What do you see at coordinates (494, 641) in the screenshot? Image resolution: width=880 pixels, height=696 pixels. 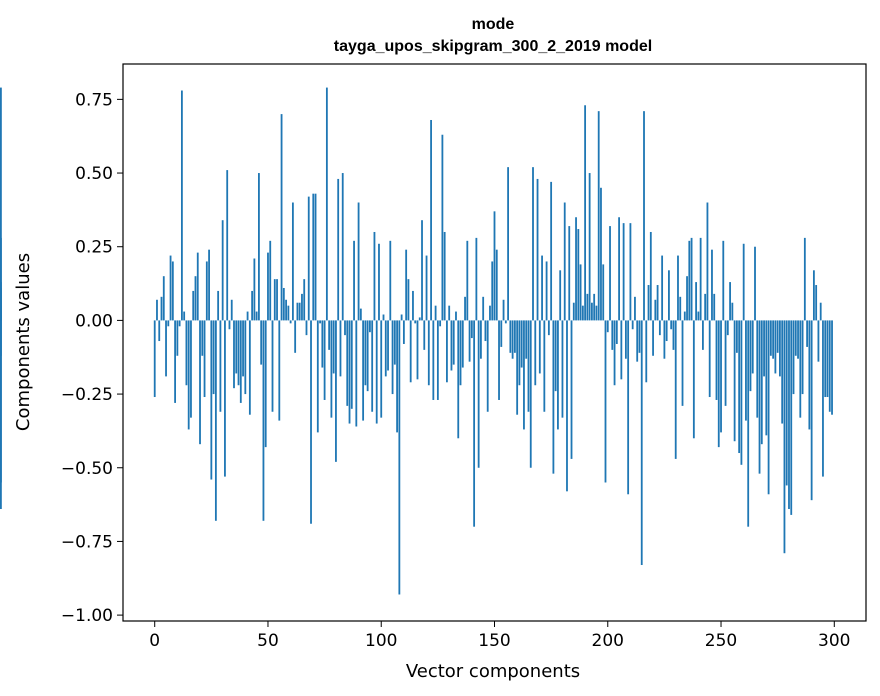 I see `x-tick-label: 150` at bounding box center [494, 641].